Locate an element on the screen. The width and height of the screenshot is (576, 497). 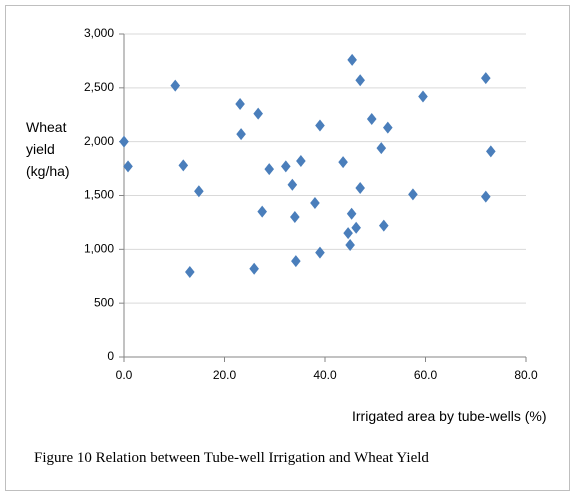
x-tick-label: 20.0 is located at coordinates (225, 375).